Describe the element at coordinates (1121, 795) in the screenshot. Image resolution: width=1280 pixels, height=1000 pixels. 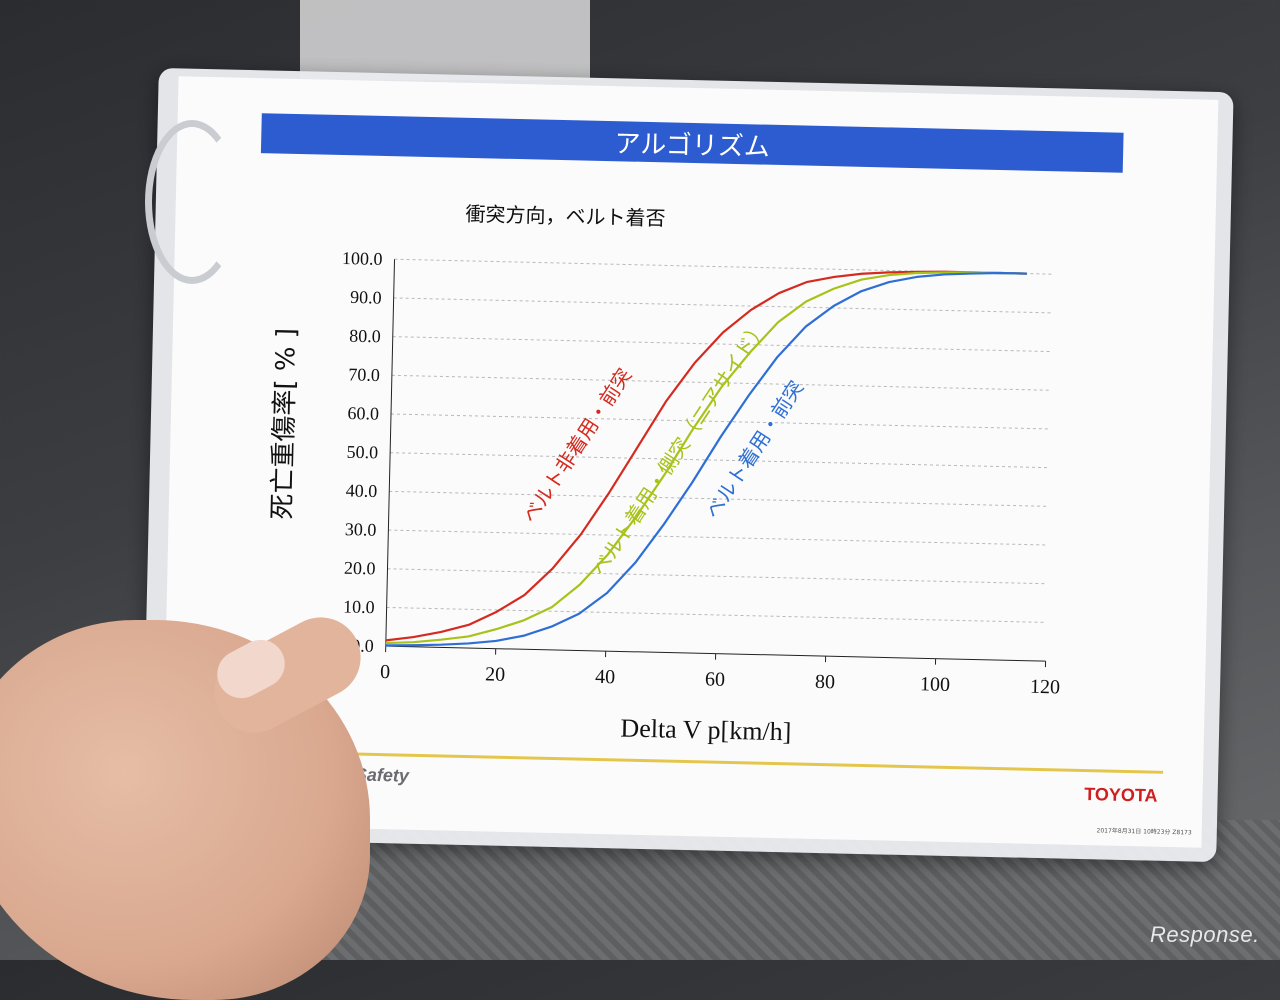
I see `toyota-logo-text: TOYOTA` at that location.